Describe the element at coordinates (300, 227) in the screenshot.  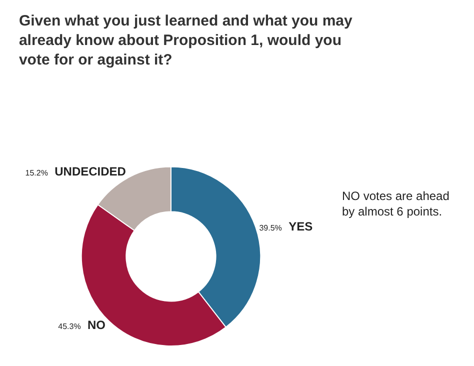
I see `slice-label: YES` at that location.